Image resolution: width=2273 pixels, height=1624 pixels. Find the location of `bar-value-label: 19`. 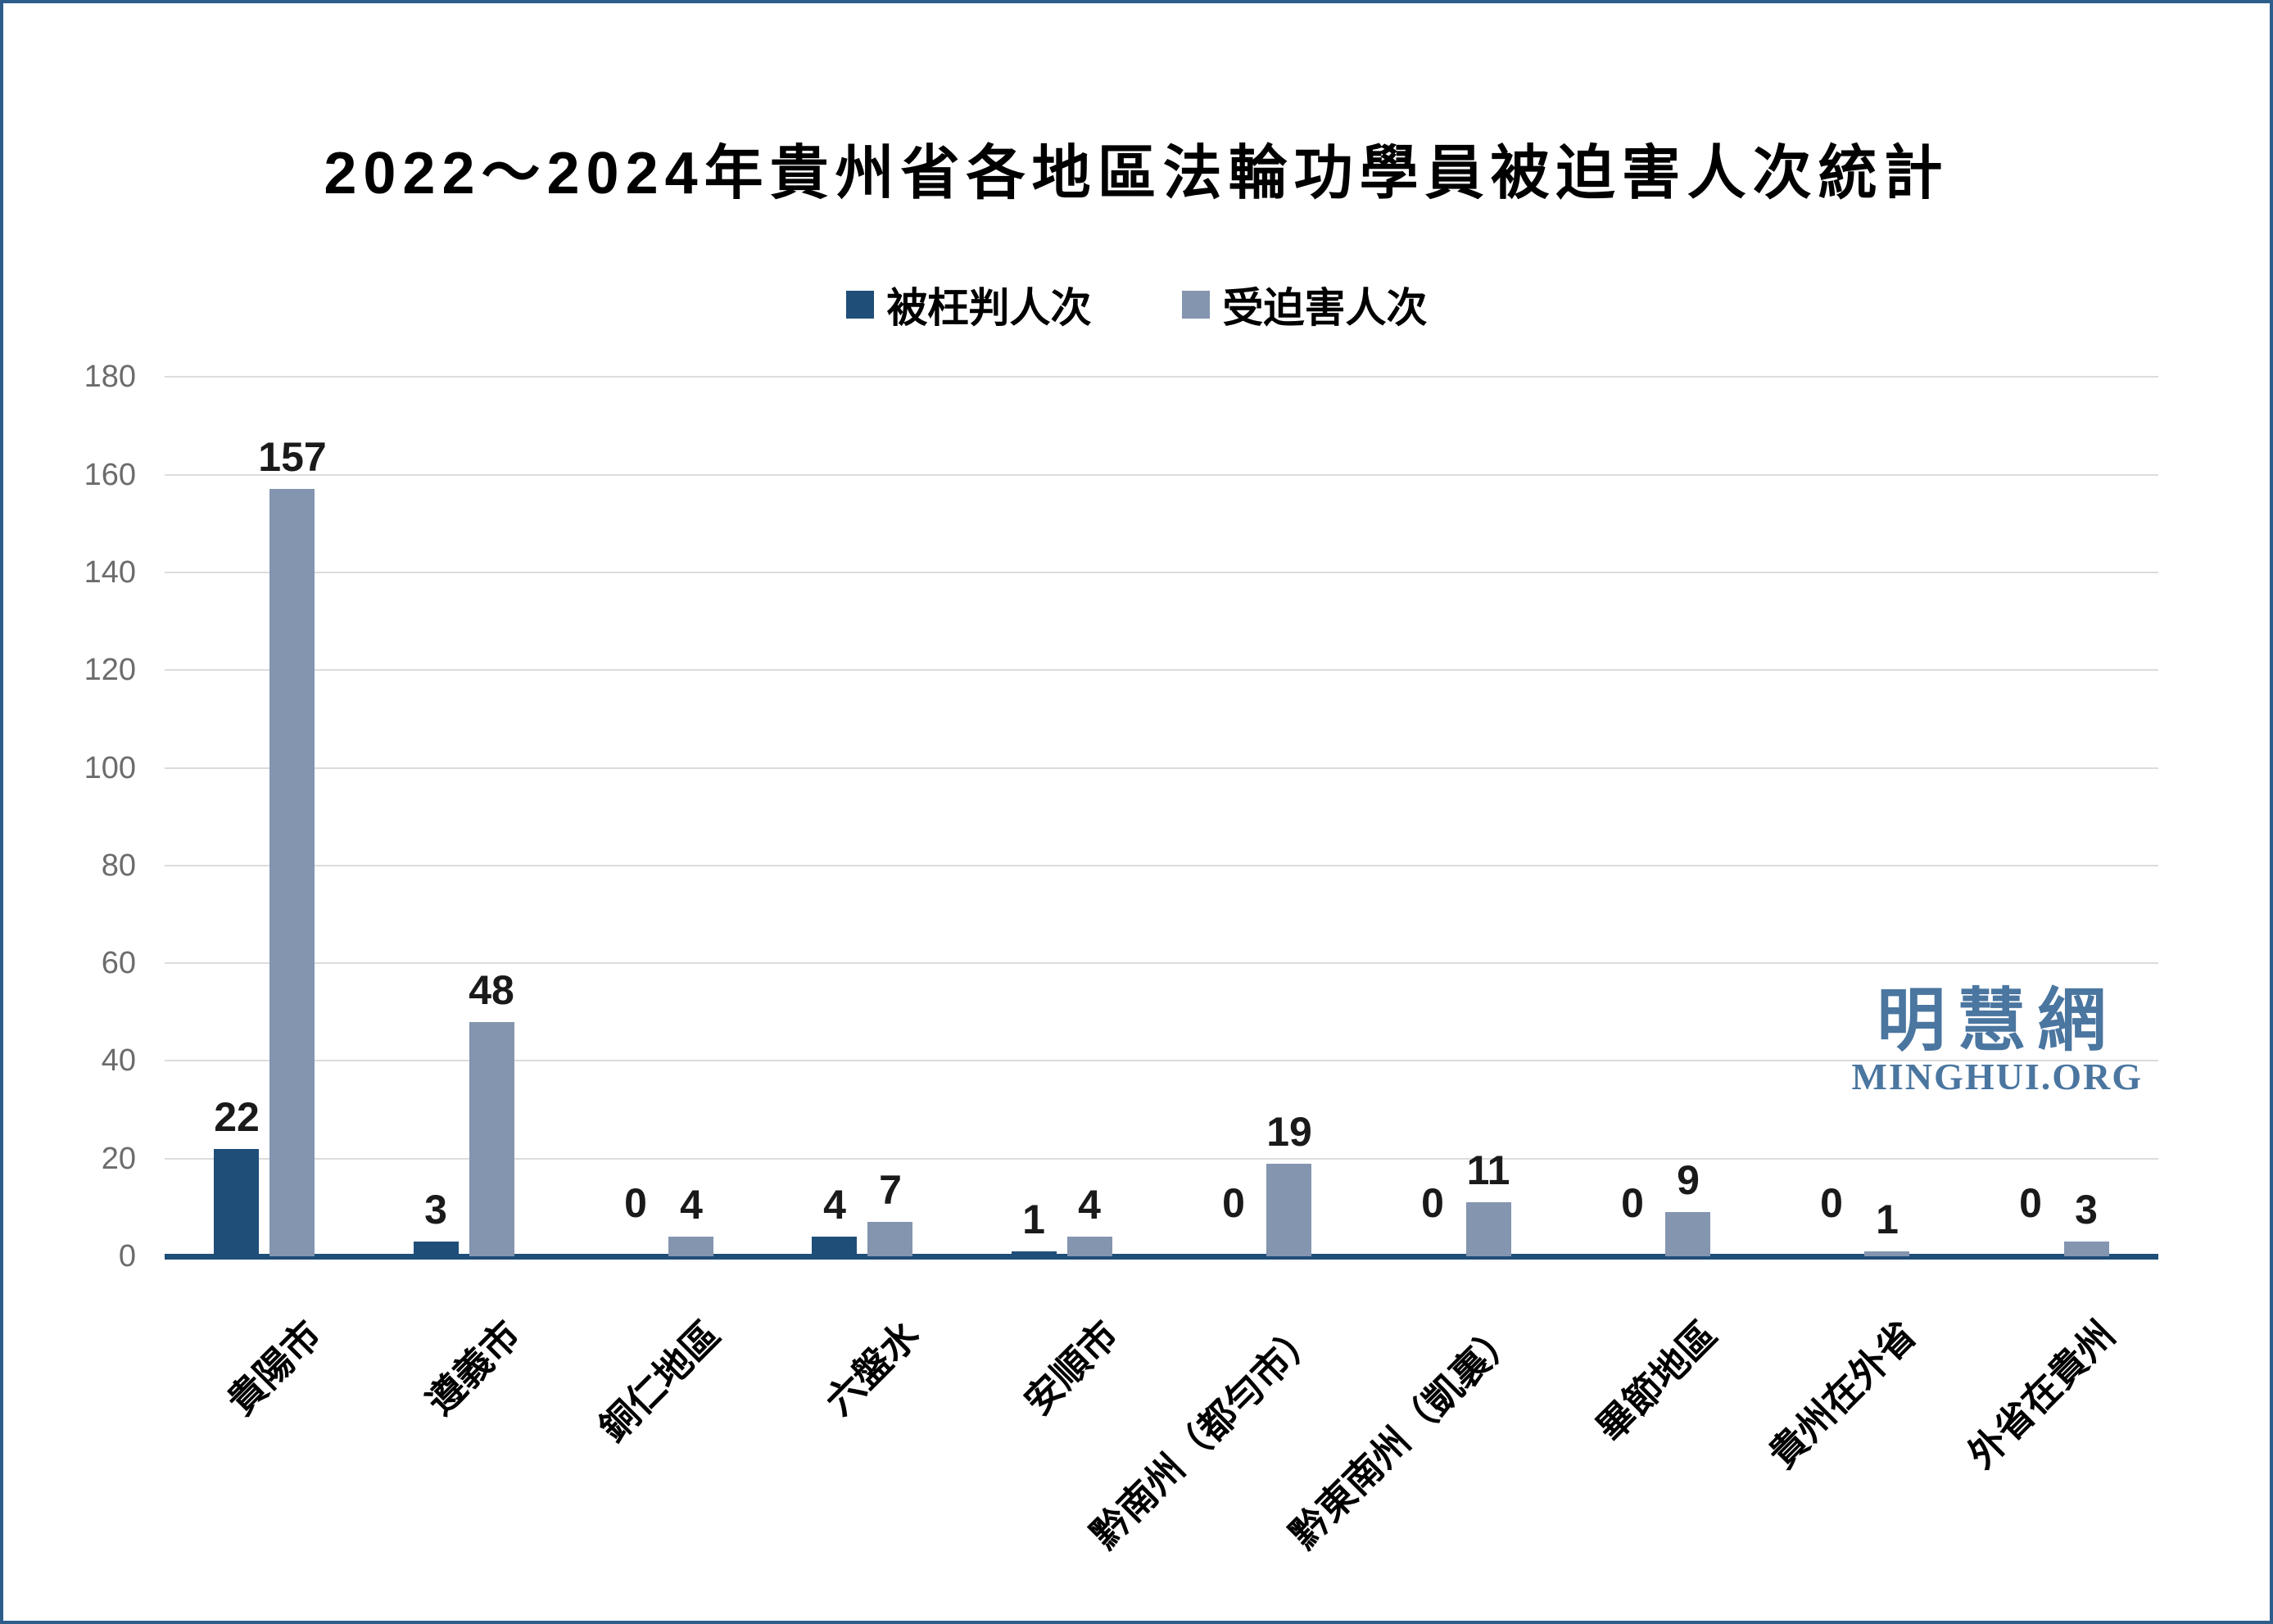

bar-value-label: 19 is located at coordinates (1289, 1132).